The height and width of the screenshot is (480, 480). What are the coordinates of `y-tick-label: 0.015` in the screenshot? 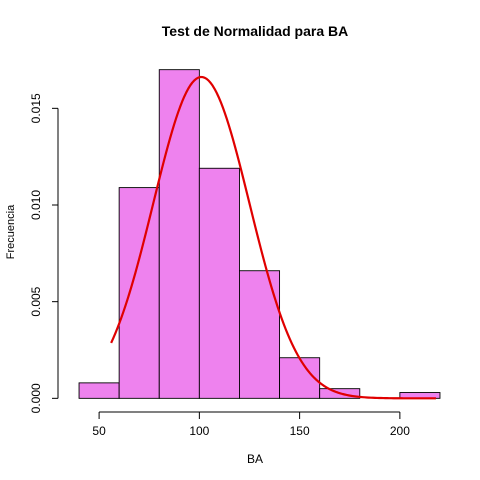 It's located at (36, 108).